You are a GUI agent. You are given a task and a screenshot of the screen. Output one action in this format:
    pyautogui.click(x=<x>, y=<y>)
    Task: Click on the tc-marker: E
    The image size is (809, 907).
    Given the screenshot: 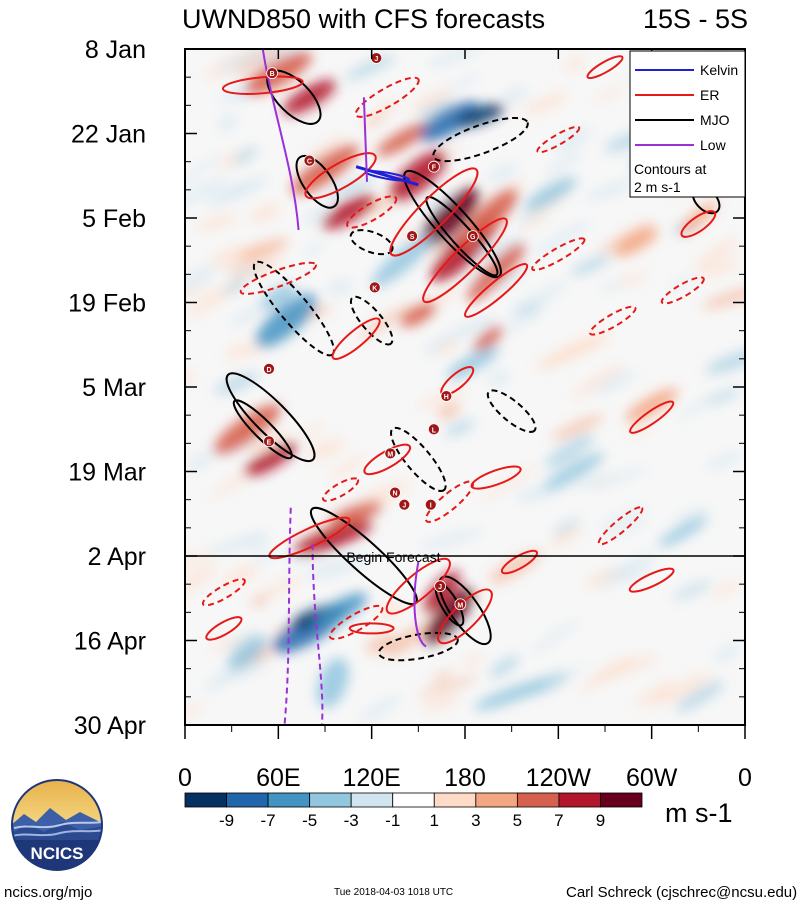 What is the action you would take?
    pyautogui.click(x=269, y=441)
    